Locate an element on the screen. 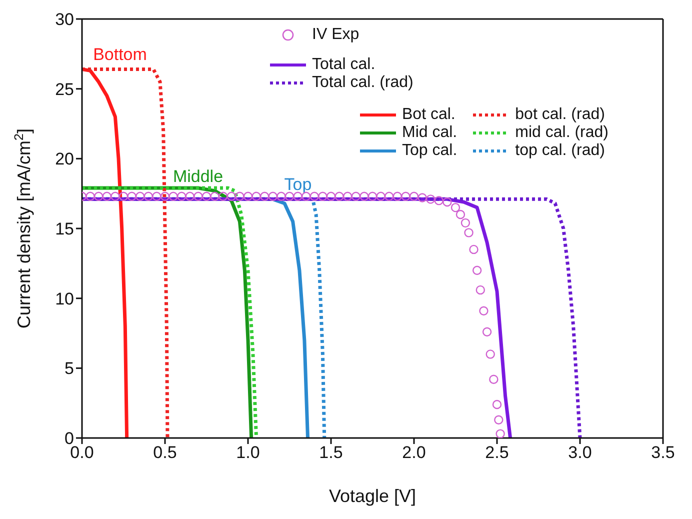 The height and width of the screenshot is (519, 692). y-tick-label: 20 is located at coordinates (64, 159).